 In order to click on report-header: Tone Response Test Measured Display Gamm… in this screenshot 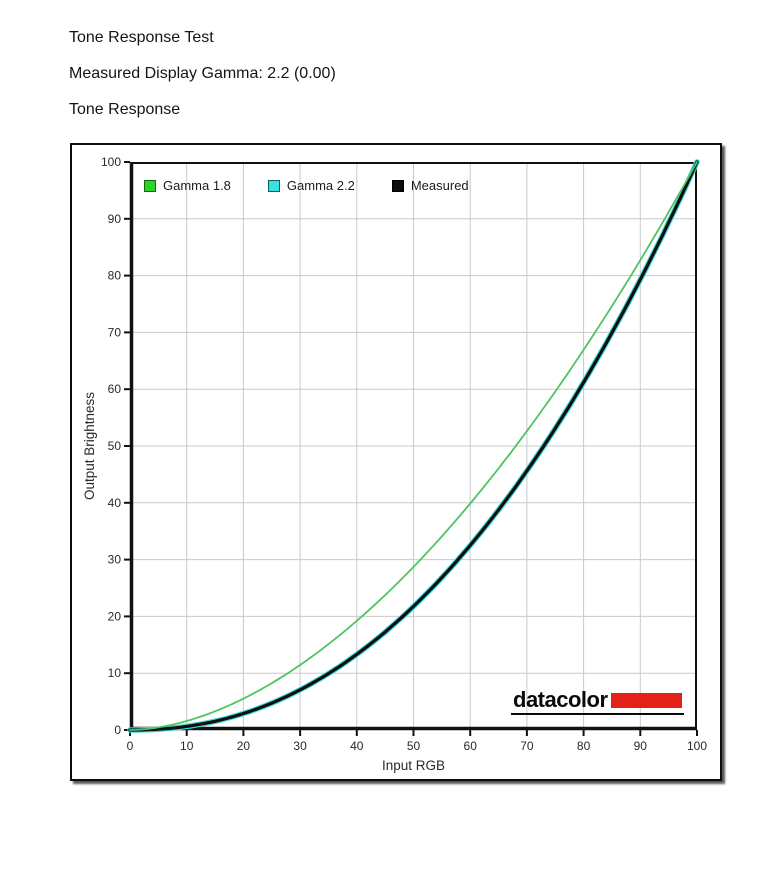, I will do `click(202, 84)`.